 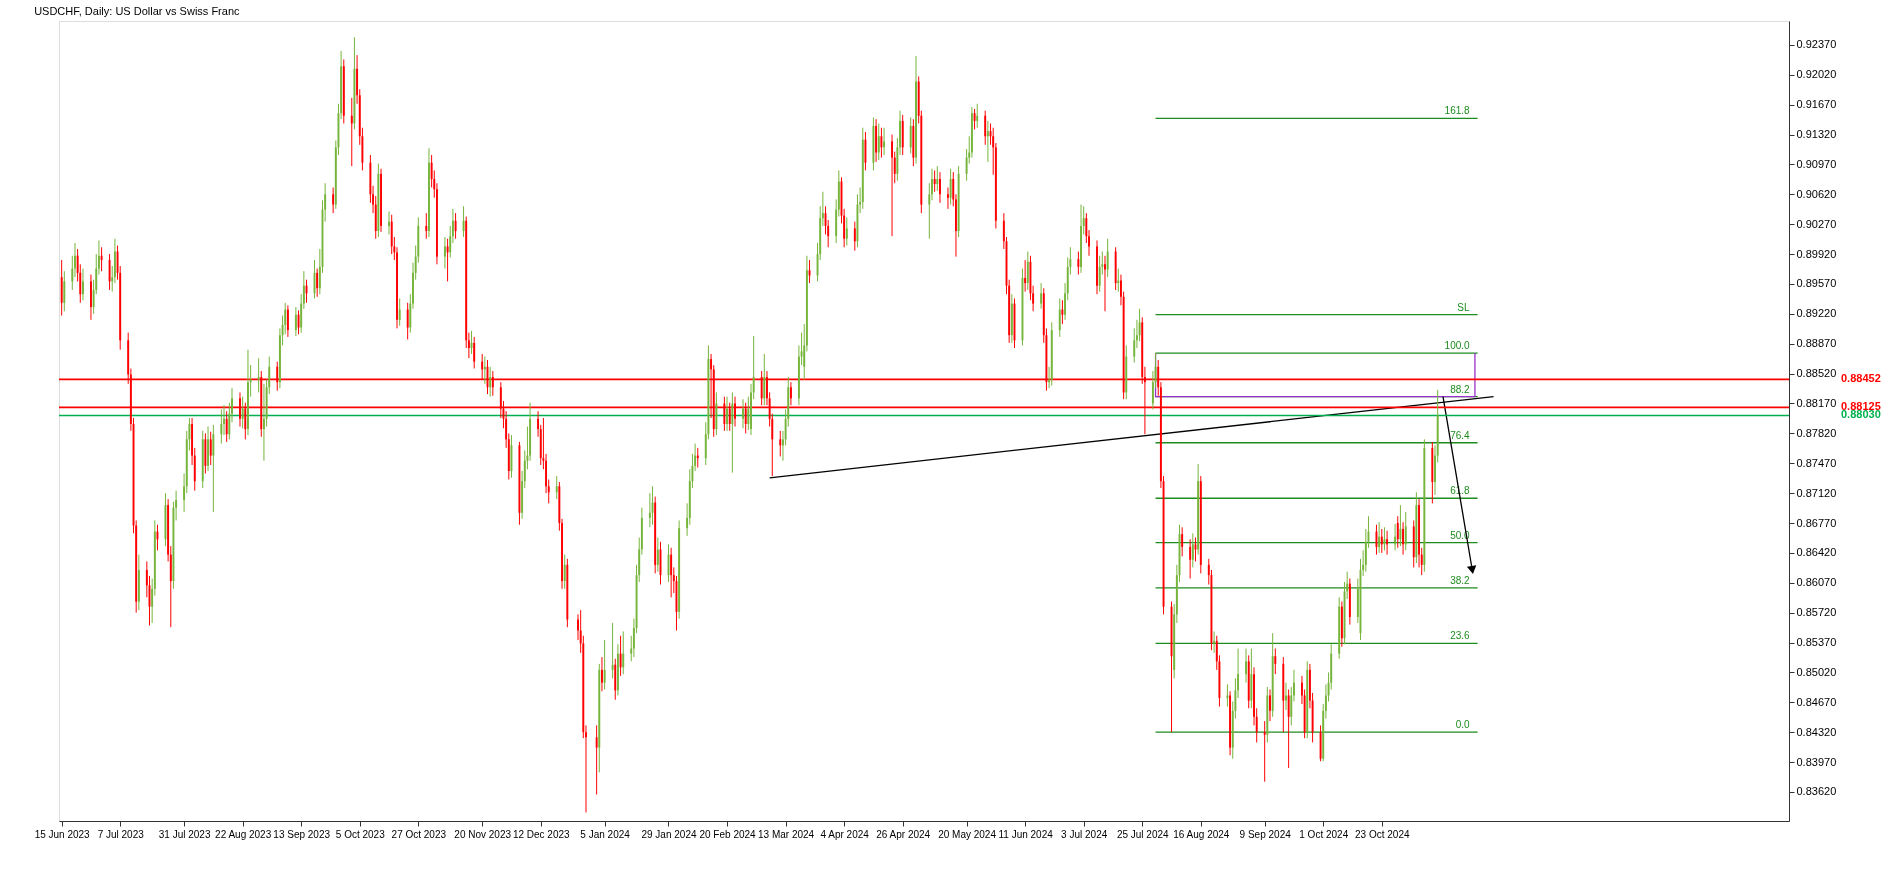 What do you see at coordinates (1816, 612) in the screenshot?
I see `y-tick-label: 0.85720` at bounding box center [1816, 612].